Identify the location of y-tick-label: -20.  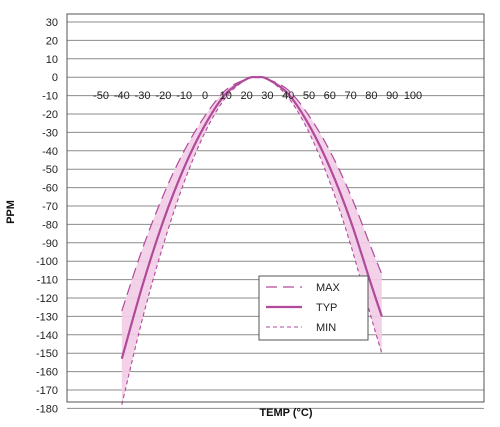
(50, 115).